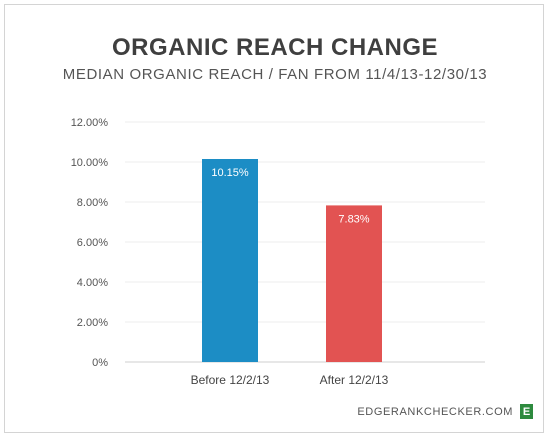  What do you see at coordinates (92, 203) in the screenshot?
I see `y-tick-label: 8.00%` at bounding box center [92, 203].